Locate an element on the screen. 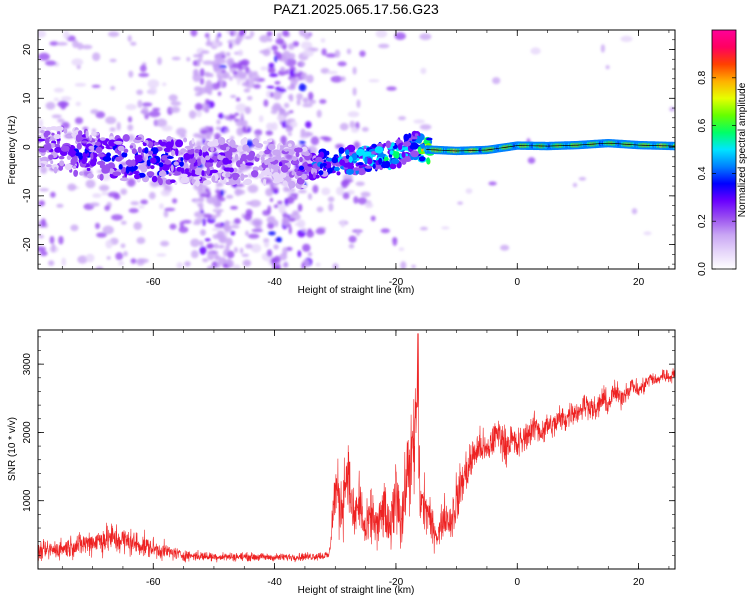  spectrogram-ytick-label: -10 is located at coordinates (27, 195).